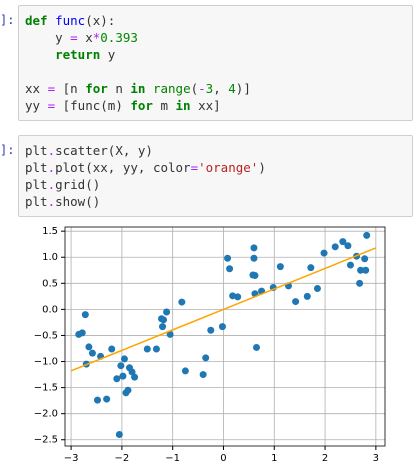 This screenshot has height=471, width=413. Describe the element at coordinates (70, 20) in the screenshot. I see `code-token: func` at that location.